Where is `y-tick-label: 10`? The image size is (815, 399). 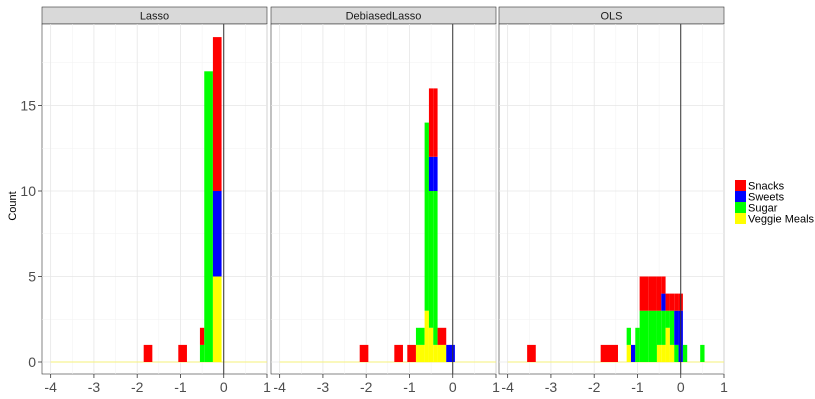
y-tick-label: 10 is located at coordinates (28, 191).